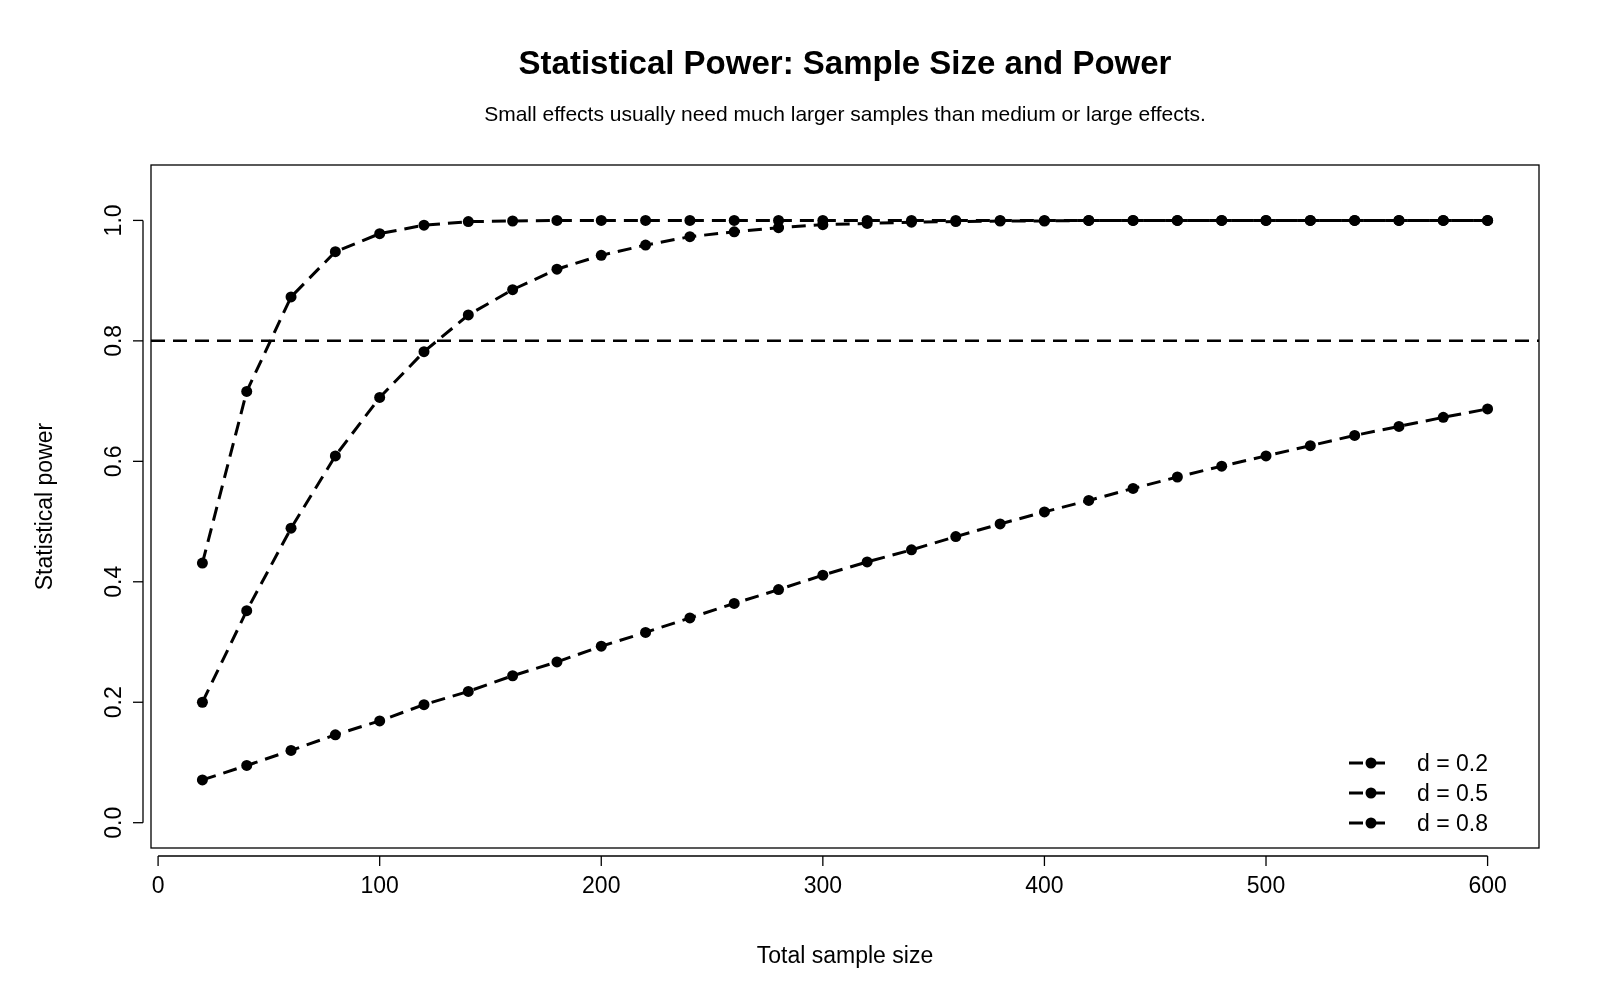  What do you see at coordinates (1452, 763) in the screenshot?
I see `legend-label: d = 0.2` at bounding box center [1452, 763].